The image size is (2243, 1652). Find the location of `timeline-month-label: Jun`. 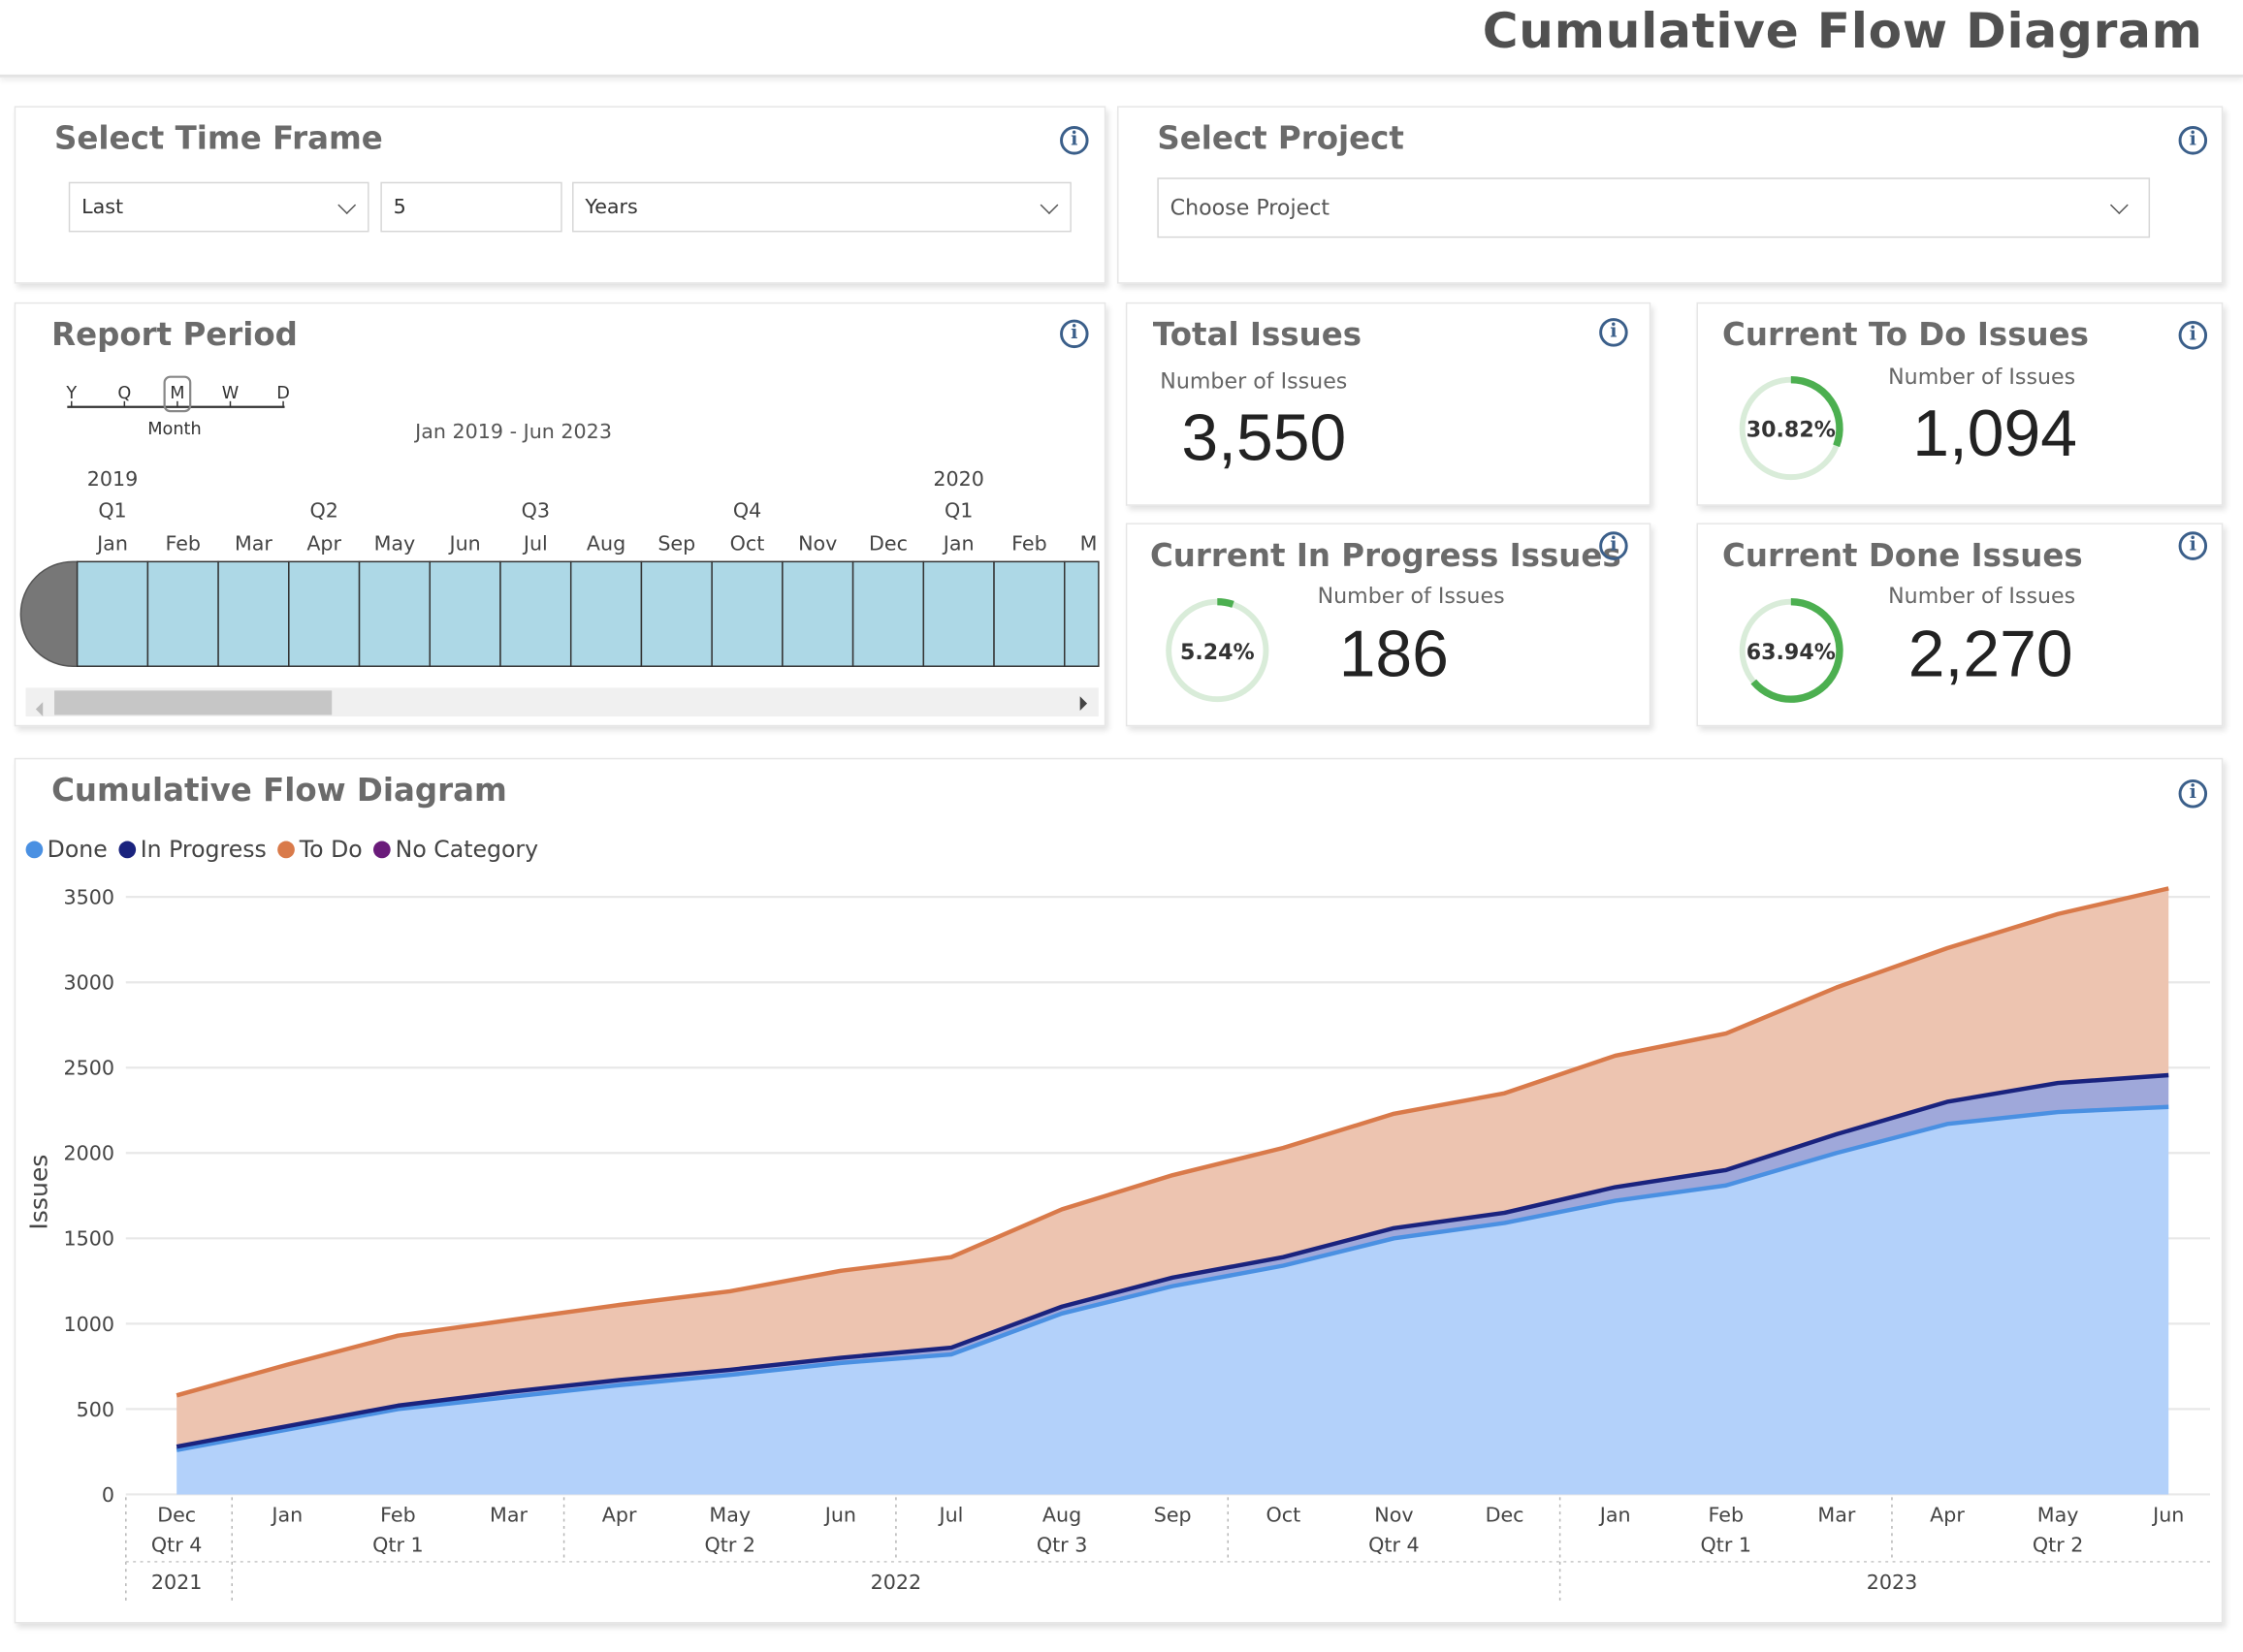

timeline-month-label: Jun is located at coordinates (465, 543).